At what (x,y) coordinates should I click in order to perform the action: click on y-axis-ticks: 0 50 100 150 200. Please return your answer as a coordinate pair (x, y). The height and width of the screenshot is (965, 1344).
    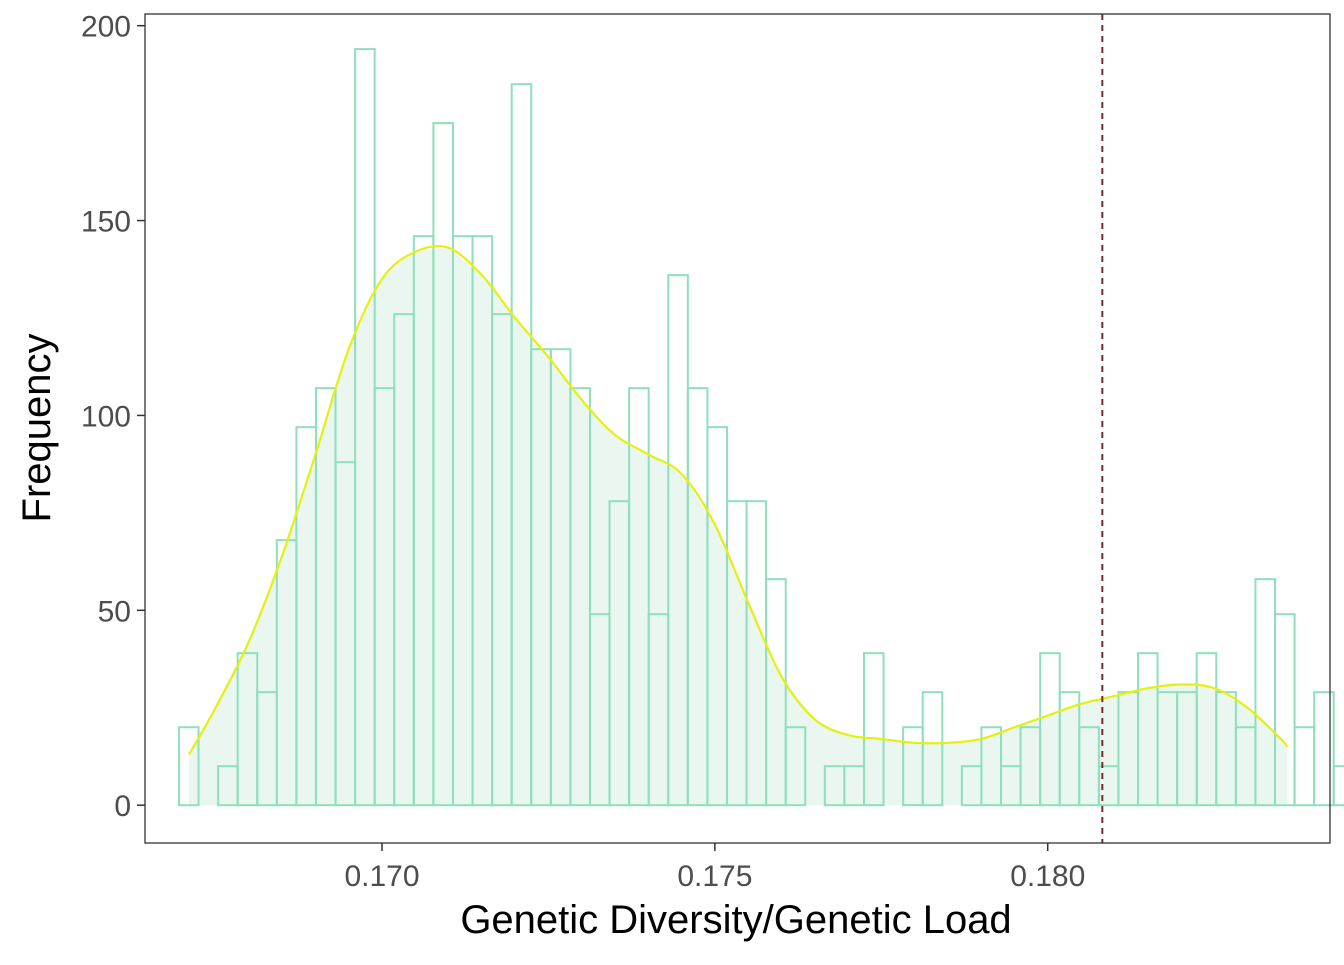
    Looking at the image, I should click on (113, 417).